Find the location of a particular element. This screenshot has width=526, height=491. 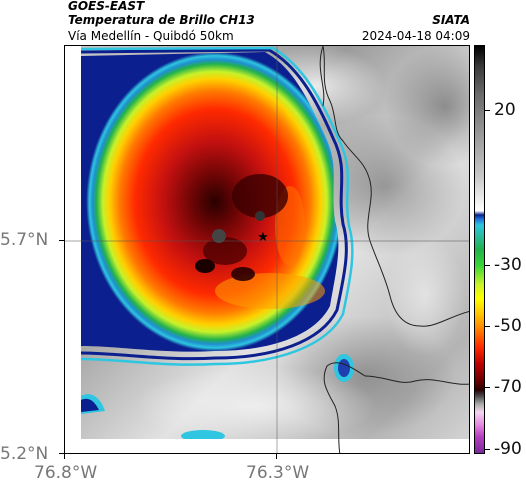

x-tick-mark-76.8 is located at coordinates (64, 456).